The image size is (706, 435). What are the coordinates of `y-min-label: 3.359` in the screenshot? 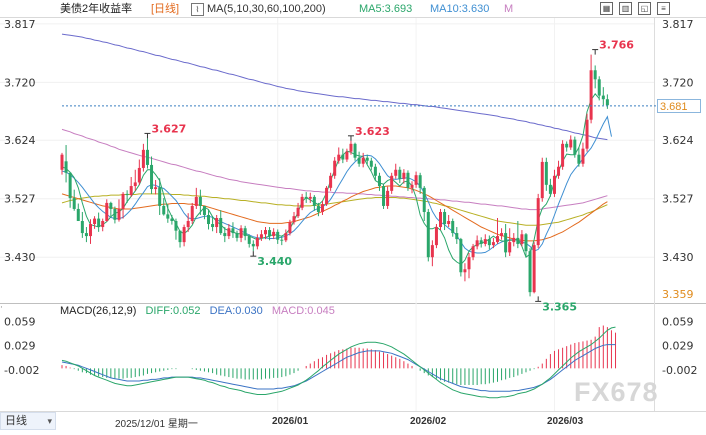 It's located at (678, 294).